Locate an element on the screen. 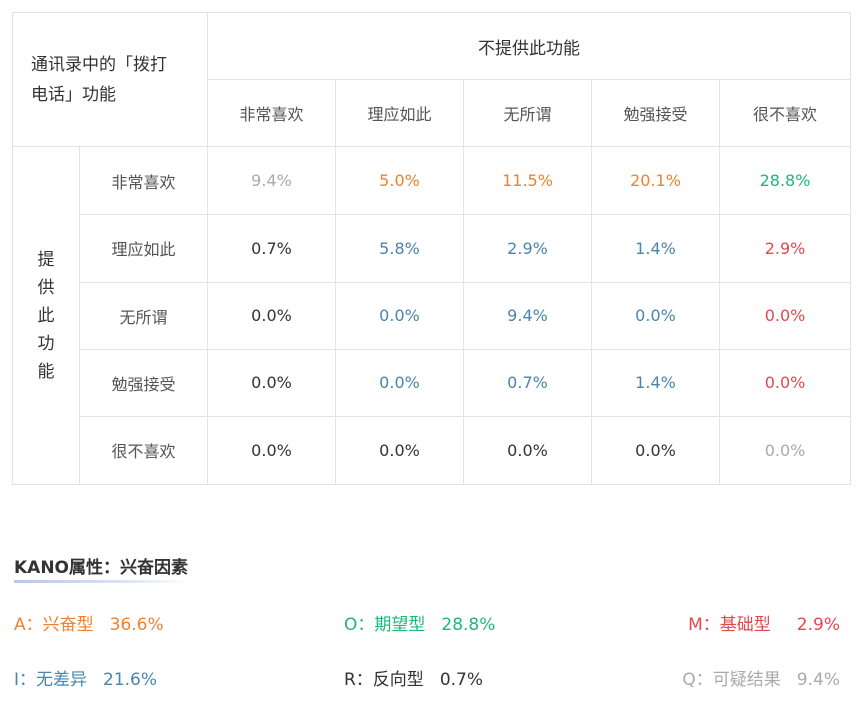  row-group-char: 功 is located at coordinates (46, 343).